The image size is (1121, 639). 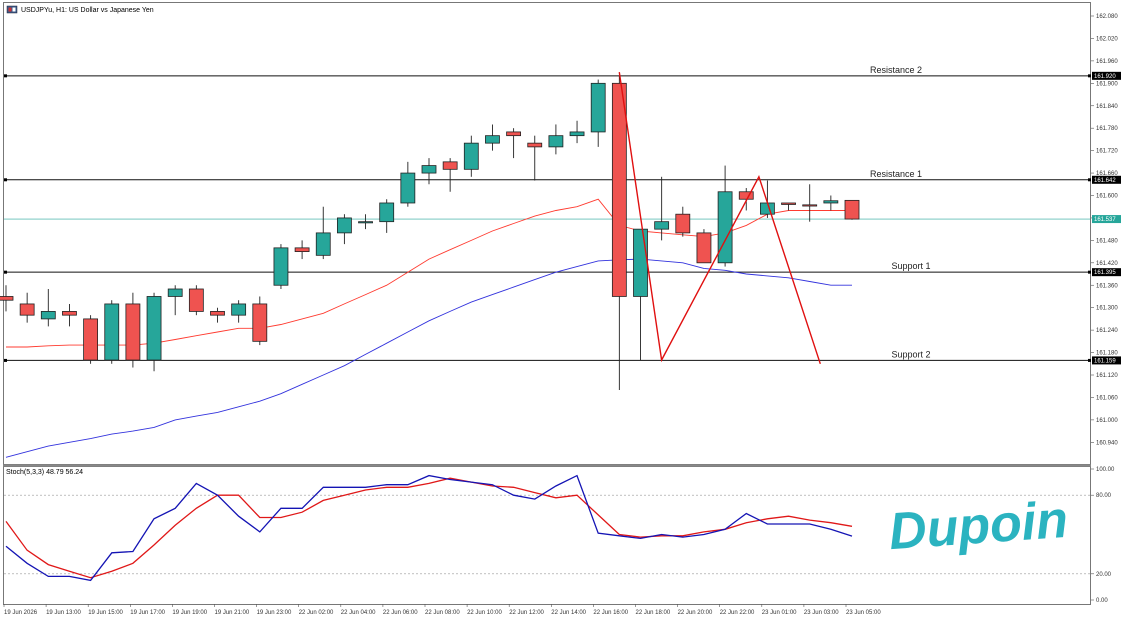 I want to click on time-label: 19 Jun 17:00, so click(x=147, y=613).